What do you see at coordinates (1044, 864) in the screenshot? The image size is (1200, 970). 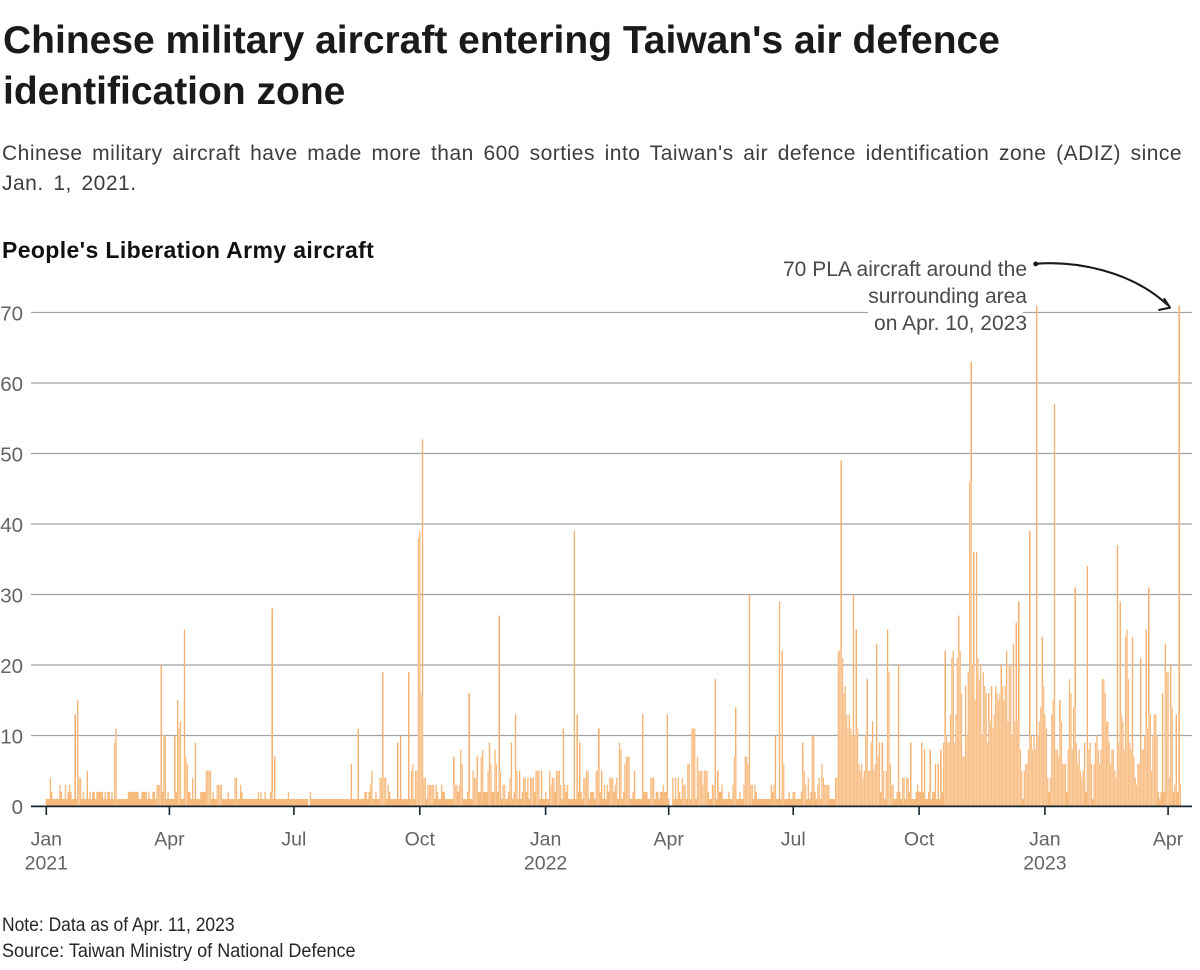 I see `svg-text: 2023` at bounding box center [1044, 864].